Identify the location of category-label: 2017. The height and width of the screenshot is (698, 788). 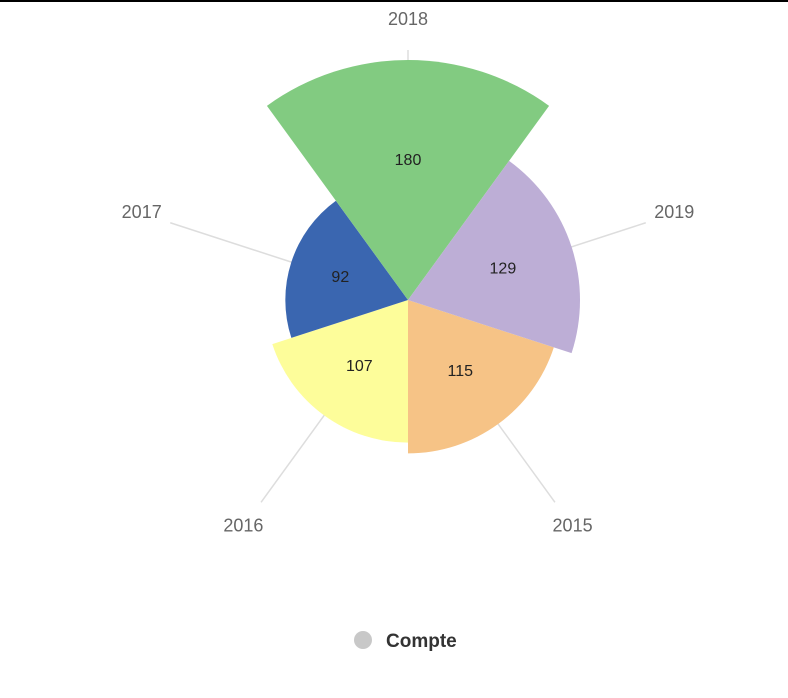
(142, 212).